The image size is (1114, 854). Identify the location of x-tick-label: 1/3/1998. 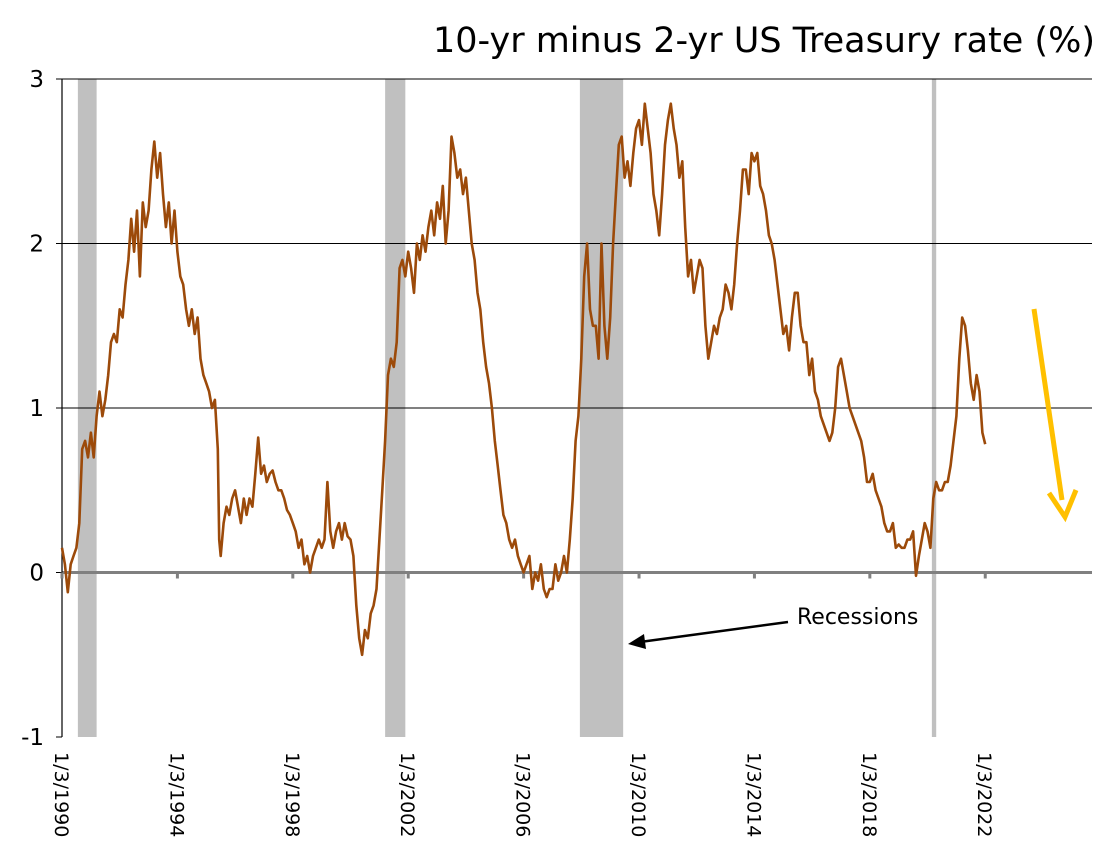
(292, 794).